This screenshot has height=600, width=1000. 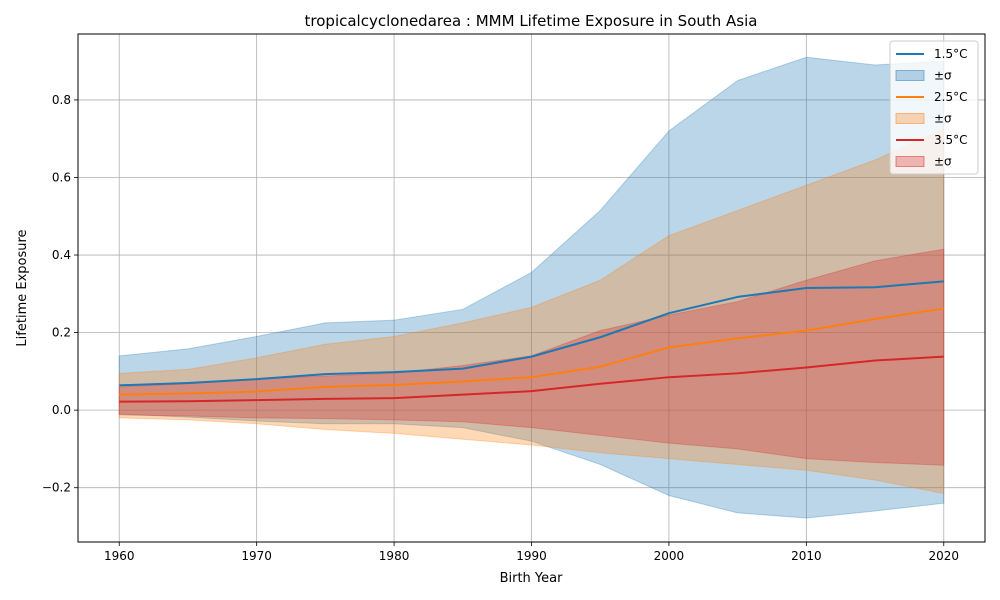 I want to click on x-axis: 1960 1970 1980 1990 2000 2010 2020, so click(x=531, y=552).